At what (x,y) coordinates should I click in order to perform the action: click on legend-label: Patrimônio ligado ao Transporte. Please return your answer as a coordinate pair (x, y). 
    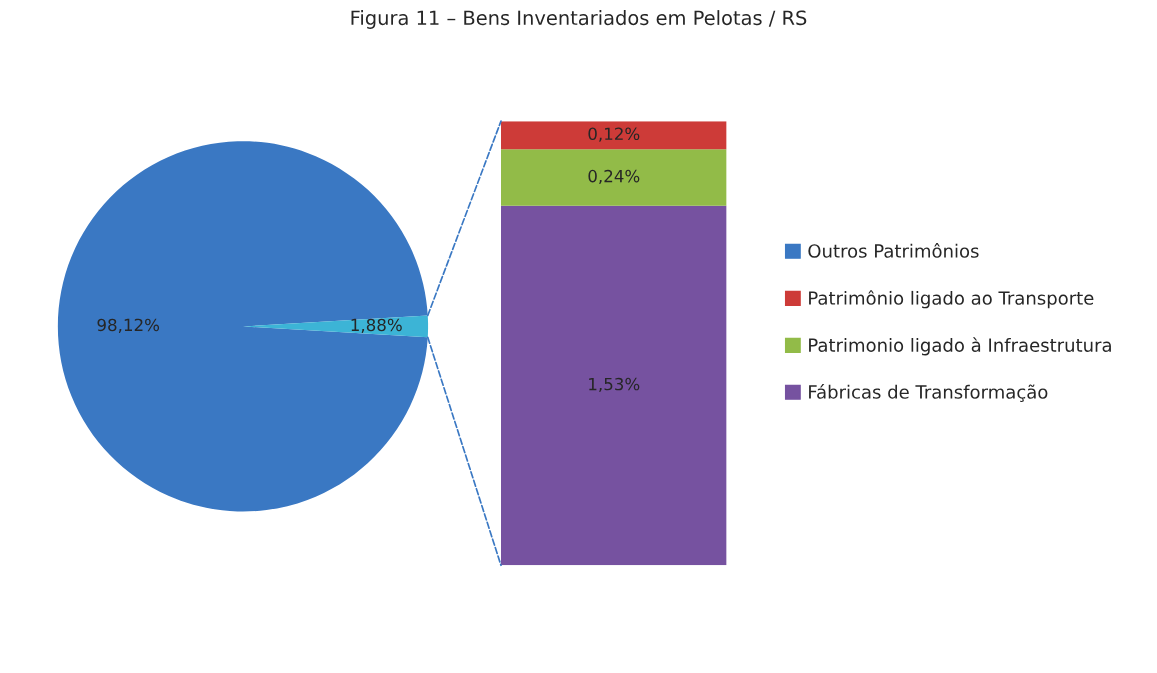
    Looking at the image, I should click on (951, 299).